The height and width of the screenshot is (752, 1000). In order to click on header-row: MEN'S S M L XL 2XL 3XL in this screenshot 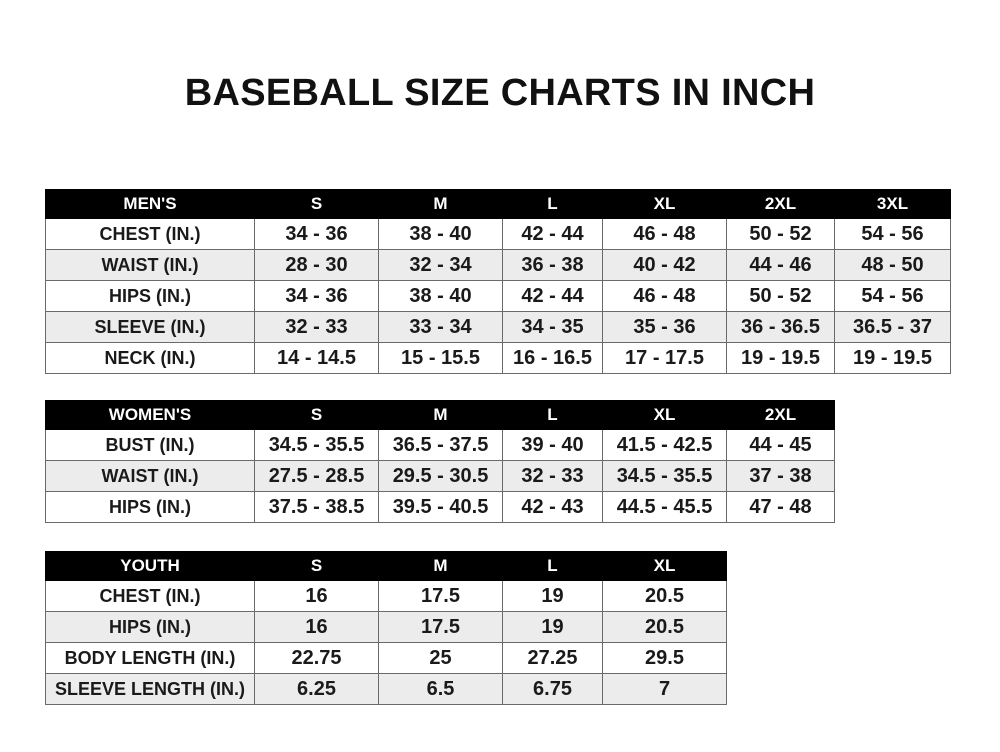, I will do `click(498, 204)`.